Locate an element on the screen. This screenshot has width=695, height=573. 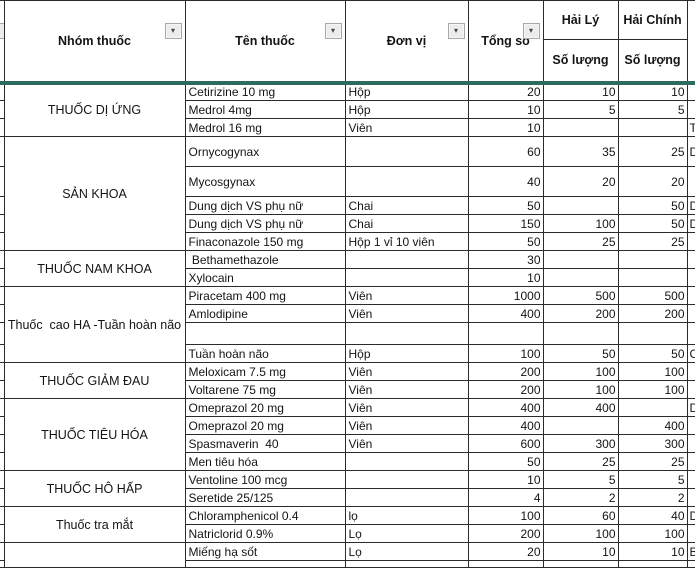
site2-qty-cell: 300 is located at coordinates (652, 443).